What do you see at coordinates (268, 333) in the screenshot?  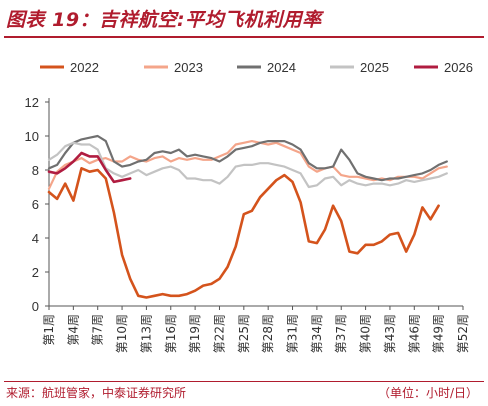 I see `x-tick-label: 第28周` at bounding box center [268, 333].